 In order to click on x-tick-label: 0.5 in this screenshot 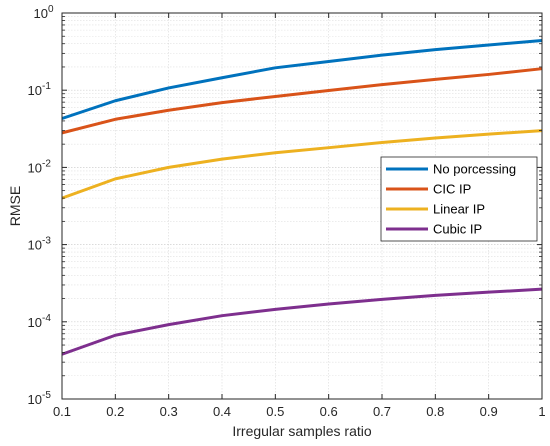, I will do `click(275, 411)`.